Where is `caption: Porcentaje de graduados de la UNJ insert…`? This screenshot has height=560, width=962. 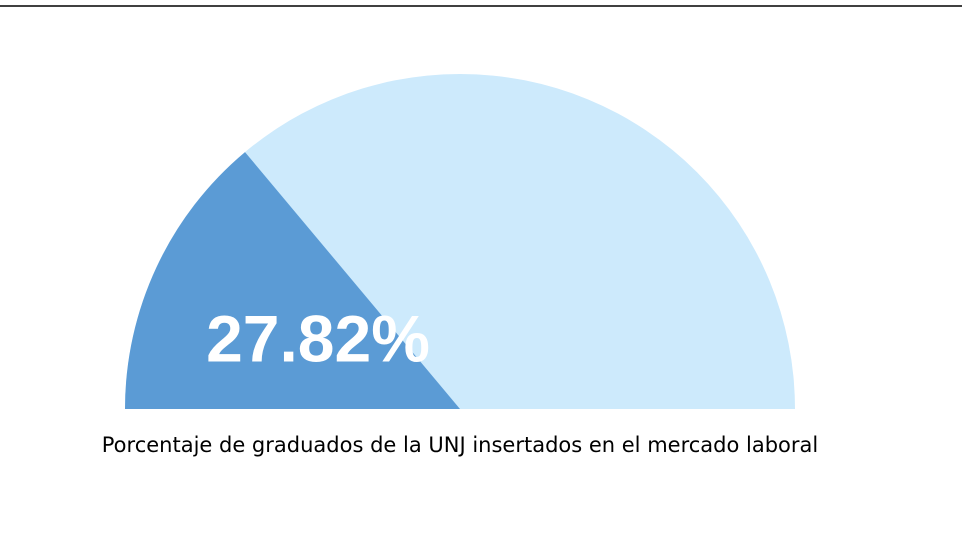 caption: Porcentaje de graduados de la UNJ insert… is located at coordinates (460, 445).